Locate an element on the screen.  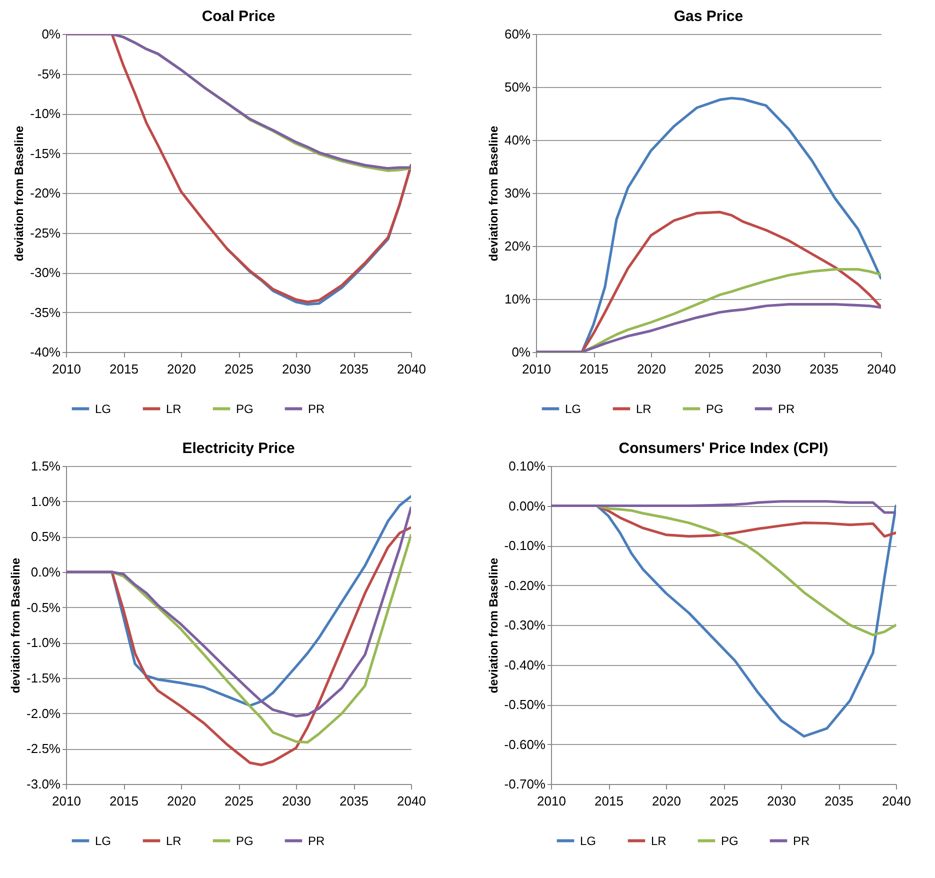
y-tick-label: 40% is located at coordinates (517, 140).